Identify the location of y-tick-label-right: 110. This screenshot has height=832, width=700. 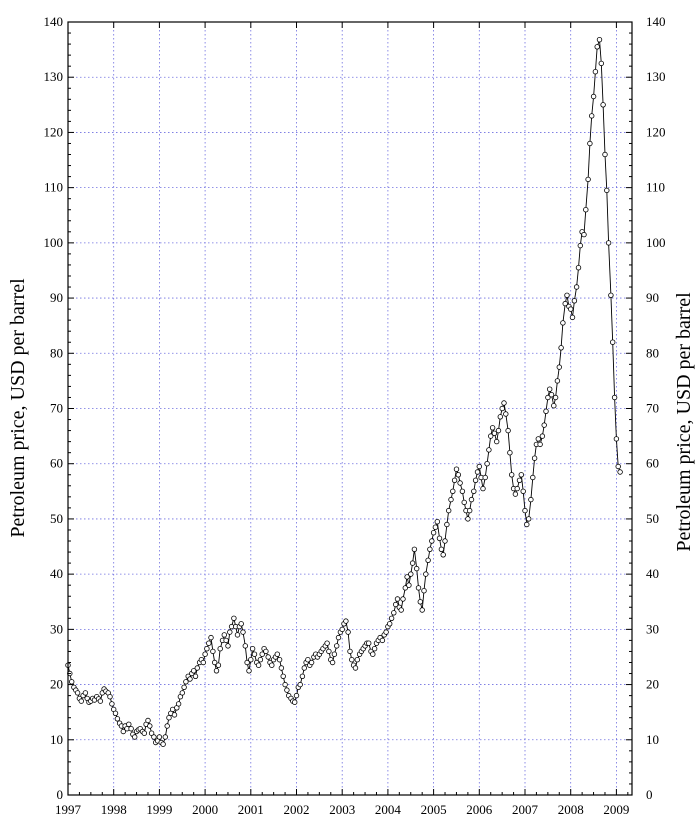
(655, 187).